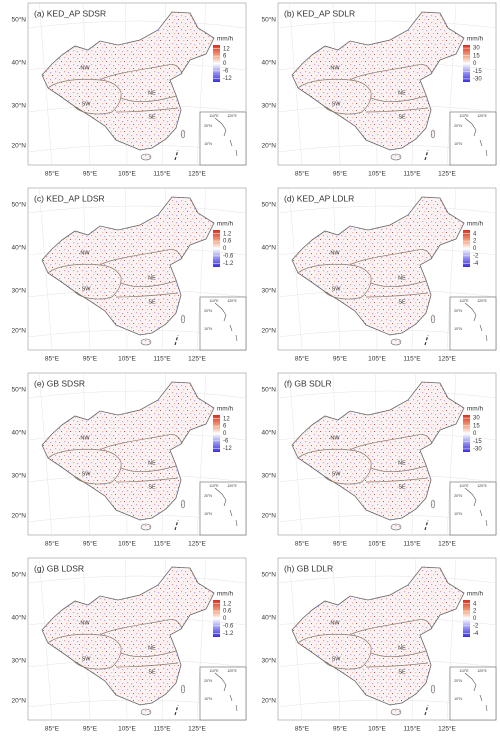 The image size is (500, 748). Describe the element at coordinates (226, 441) in the screenshot. I see `colorbar-tick-label: -6` at that location.